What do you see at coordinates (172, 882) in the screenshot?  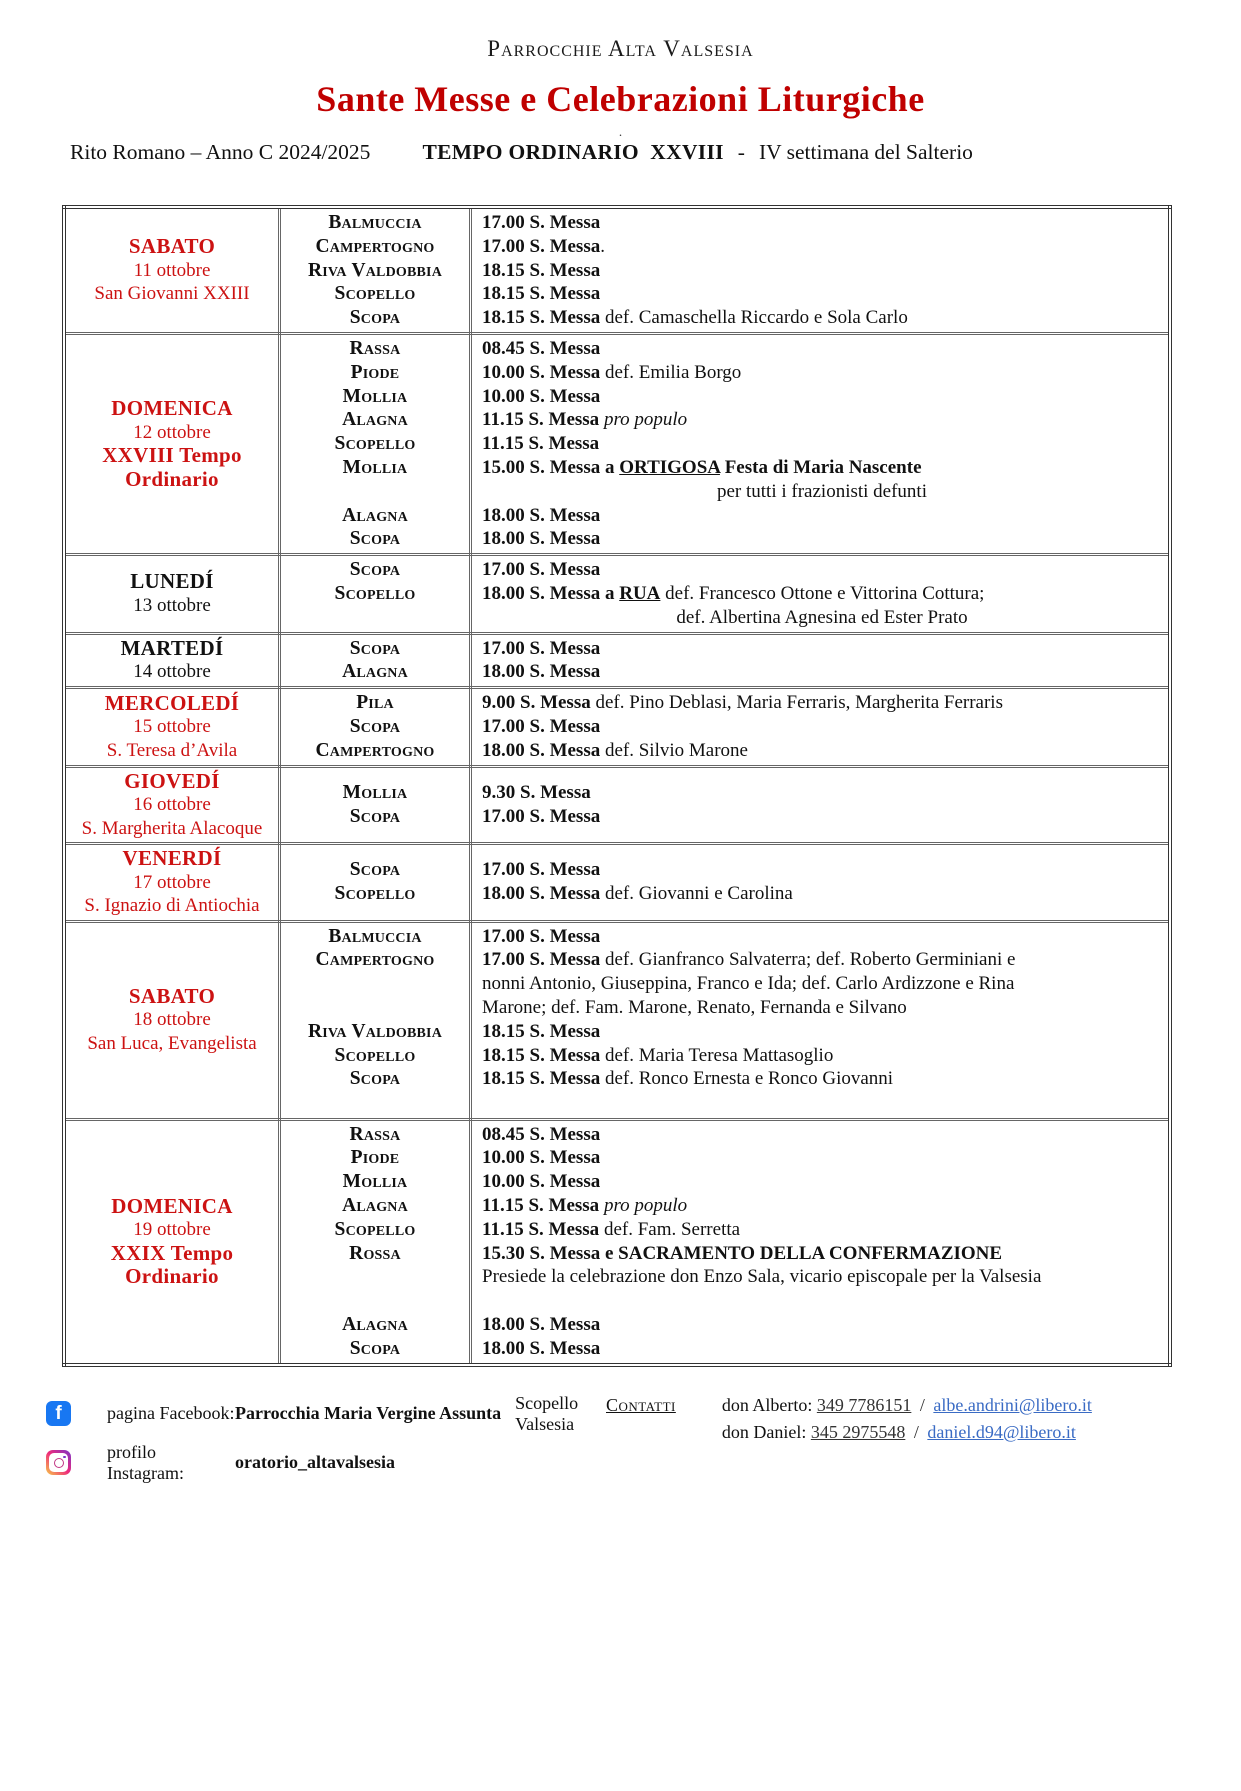 I see `day-line: 17 ottobre` at bounding box center [172, 882].